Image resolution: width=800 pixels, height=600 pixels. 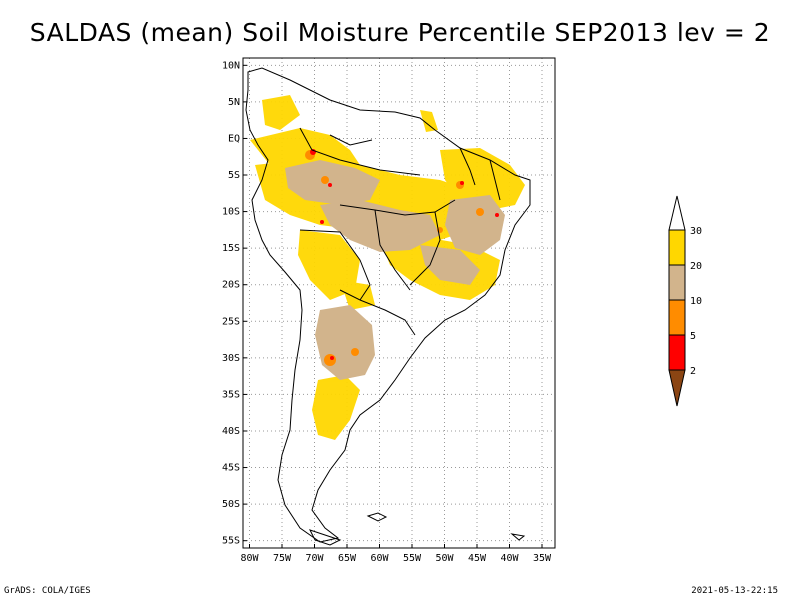 I want to click on lat-label: 20S, so click(x=231, y=285).